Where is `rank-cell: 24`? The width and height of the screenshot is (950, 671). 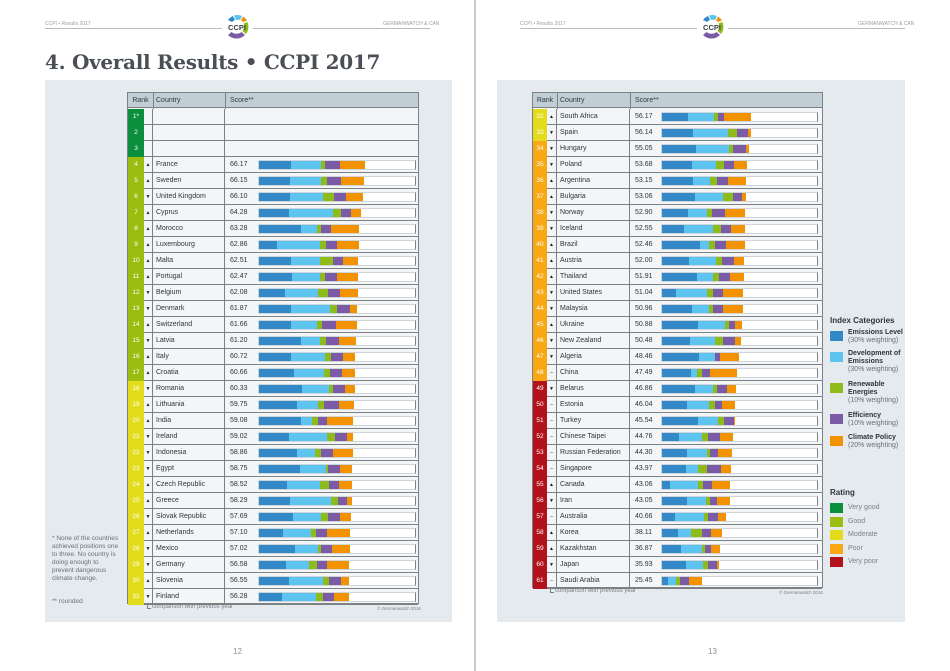 rank-cell: 24 is located at coordinates (136, 485).